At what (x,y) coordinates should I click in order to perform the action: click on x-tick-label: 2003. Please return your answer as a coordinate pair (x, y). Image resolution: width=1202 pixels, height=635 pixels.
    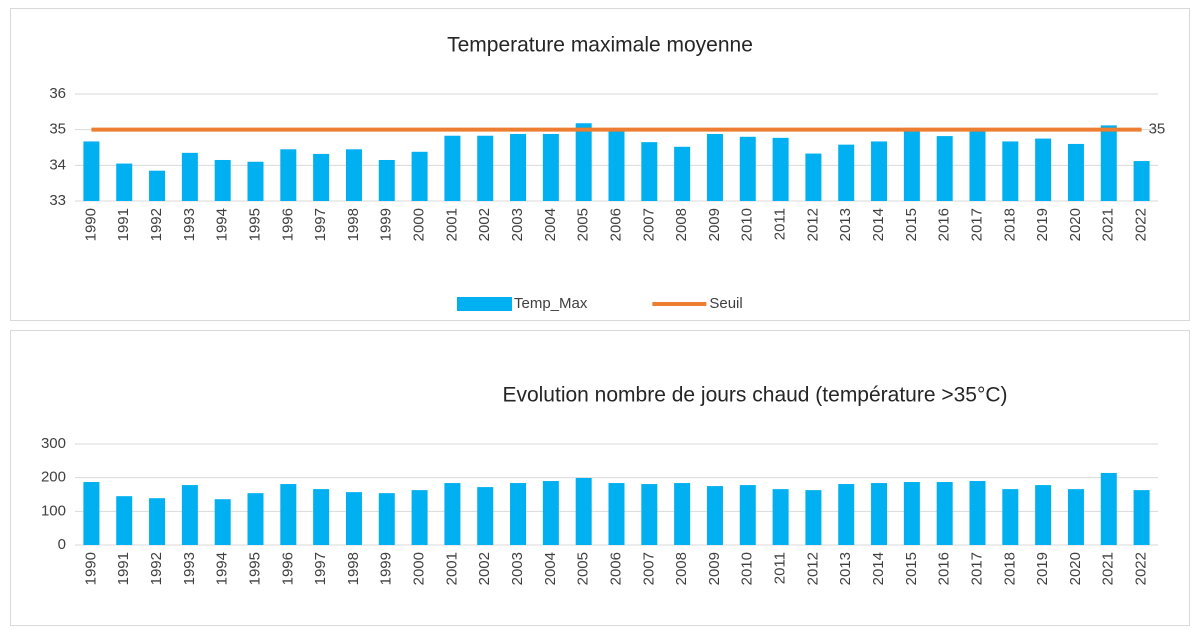
    Looking at the image, I should click on (517, 568).